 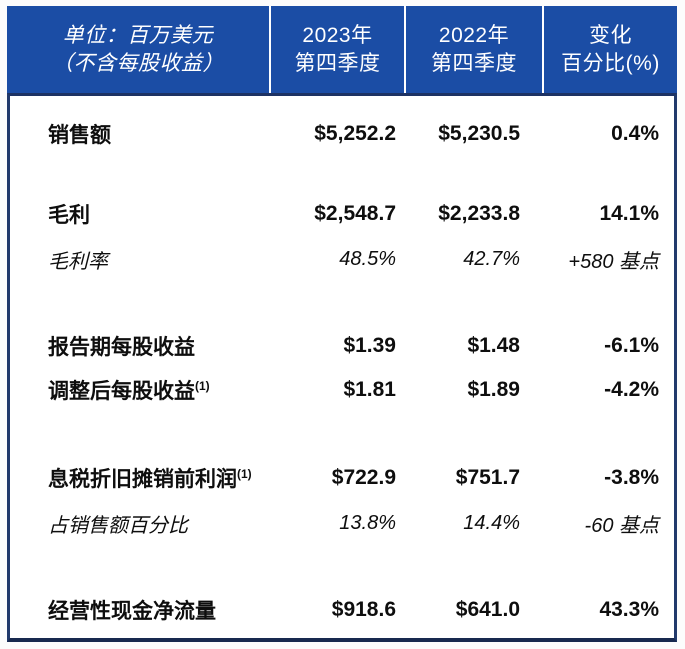 What do you see at coordinates (369, 345) in the screenshot?
I see `value-2023: $1.39` at bounding box center [369, 345].